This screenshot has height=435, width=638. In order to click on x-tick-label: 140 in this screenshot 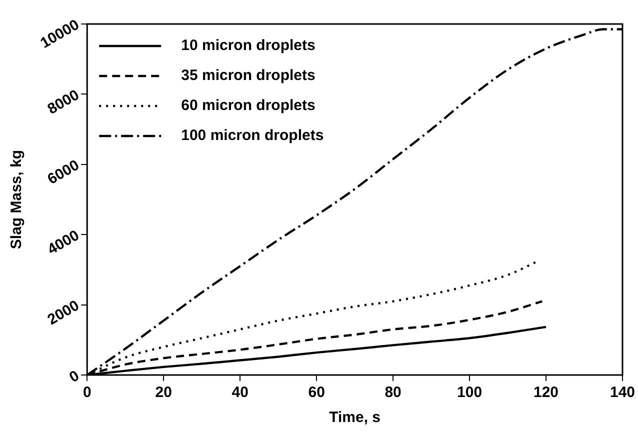, I will do `click(622, 393)`.